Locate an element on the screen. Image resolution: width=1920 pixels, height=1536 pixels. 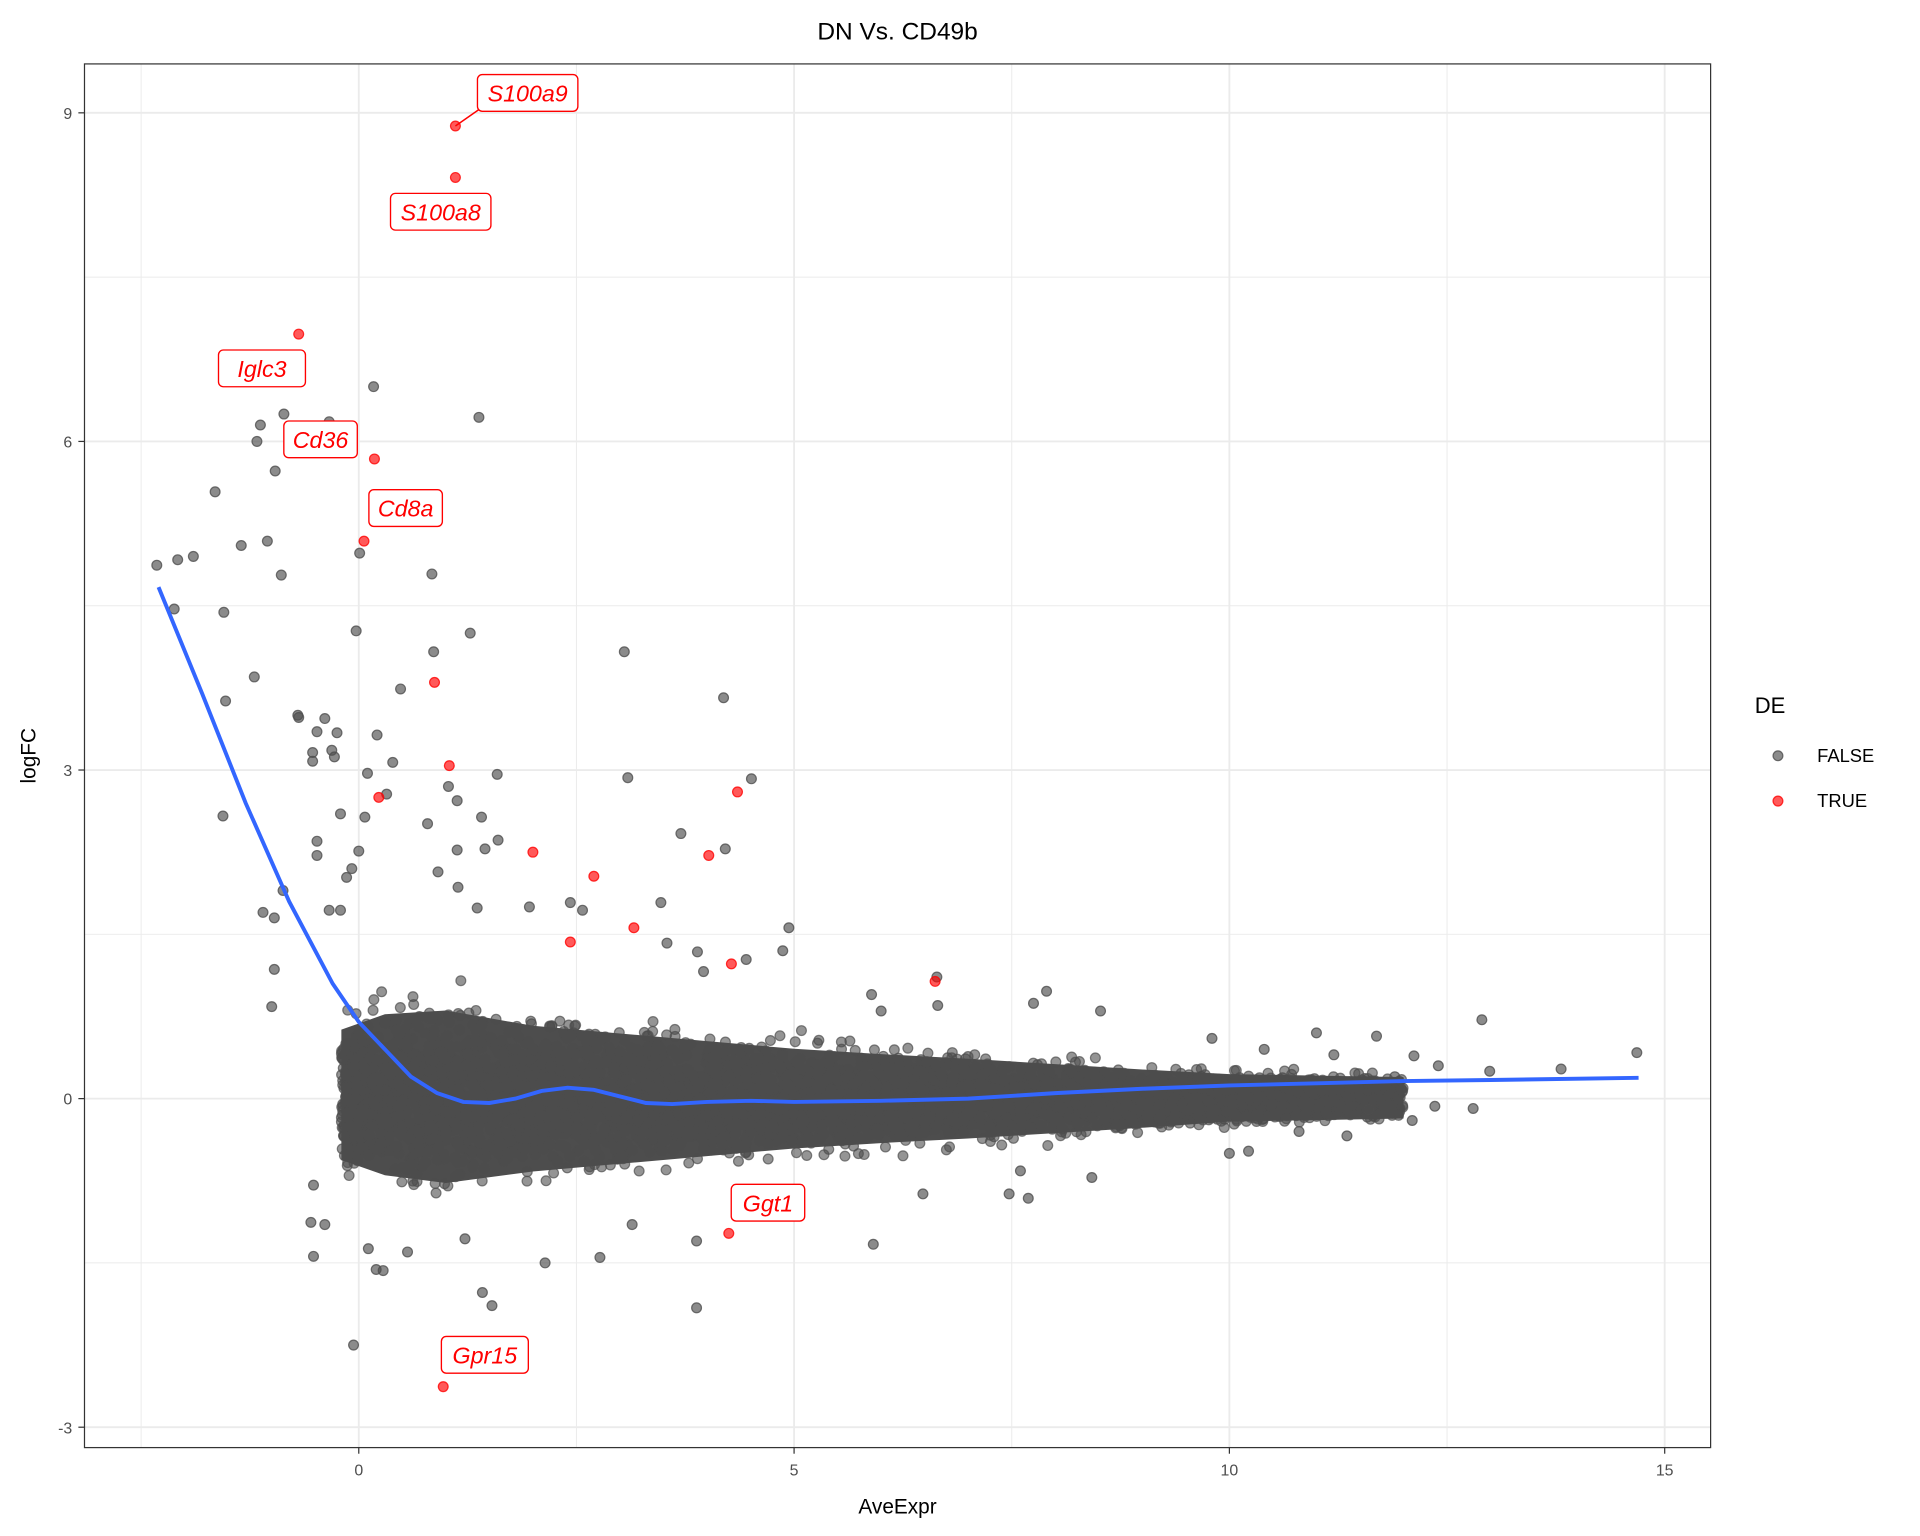
y-tick-label: -3 is located at coordinates (65, 1428).